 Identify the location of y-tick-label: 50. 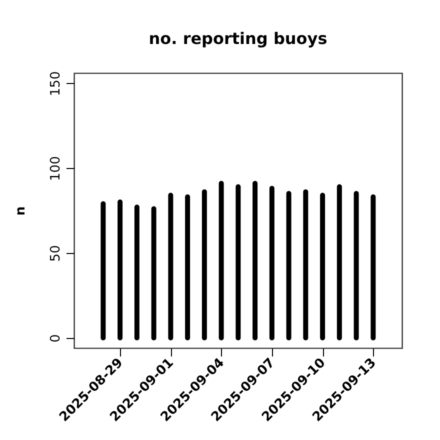
(56, 253).